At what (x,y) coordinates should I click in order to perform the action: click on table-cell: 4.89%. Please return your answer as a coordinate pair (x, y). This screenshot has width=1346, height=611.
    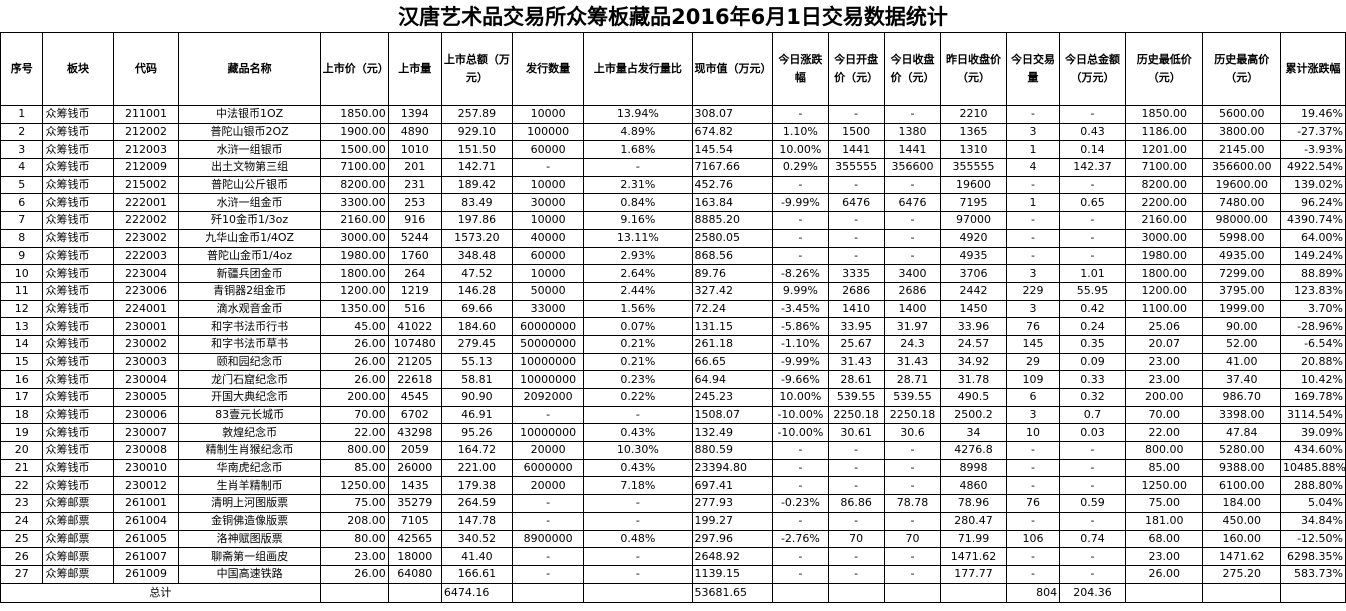
    Looking at the image, I should click on (638, 132).